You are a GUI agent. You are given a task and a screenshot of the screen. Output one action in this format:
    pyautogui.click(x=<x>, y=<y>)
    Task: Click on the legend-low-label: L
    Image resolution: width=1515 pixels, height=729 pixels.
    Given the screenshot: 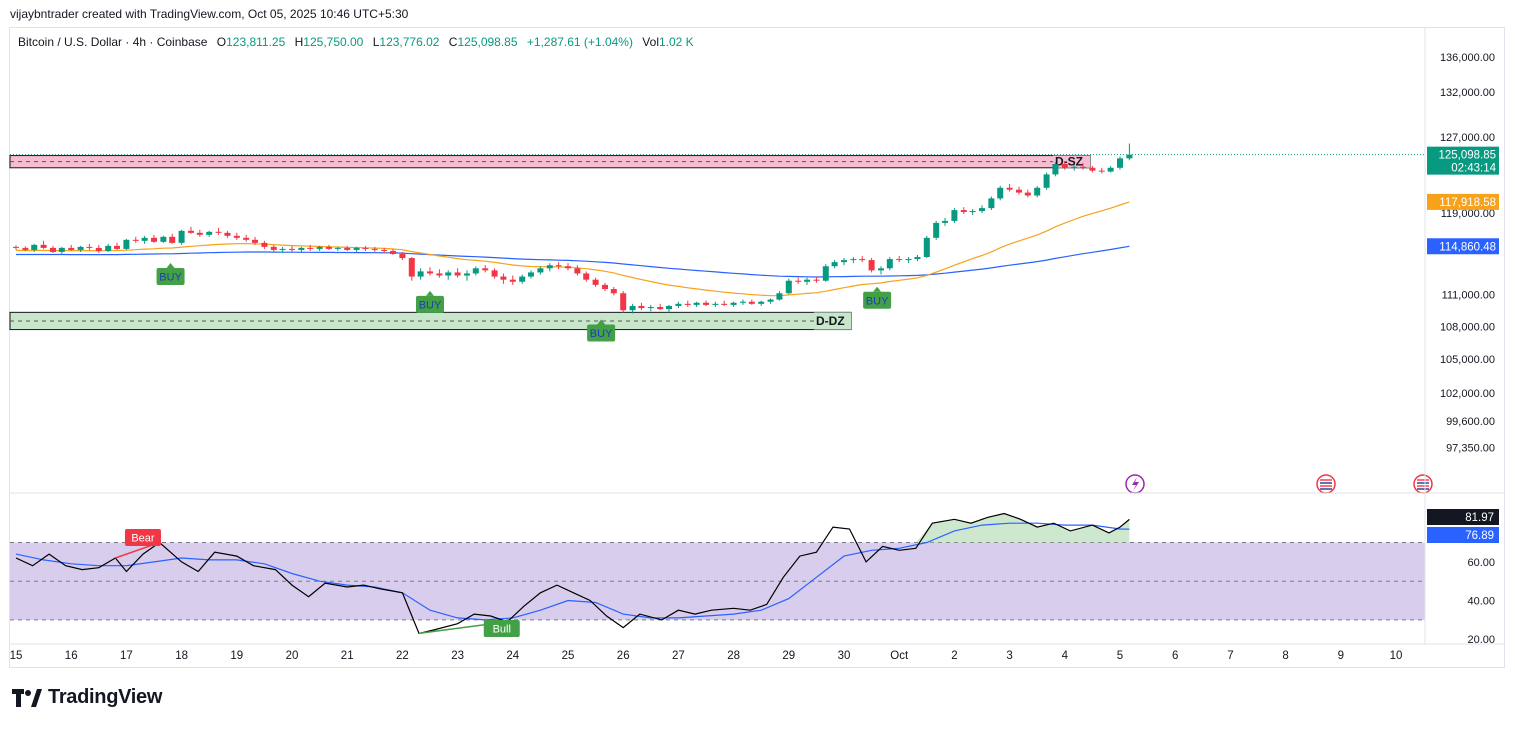 What is the action you would take?
    pyautogui.click(x=376, y=42)
    